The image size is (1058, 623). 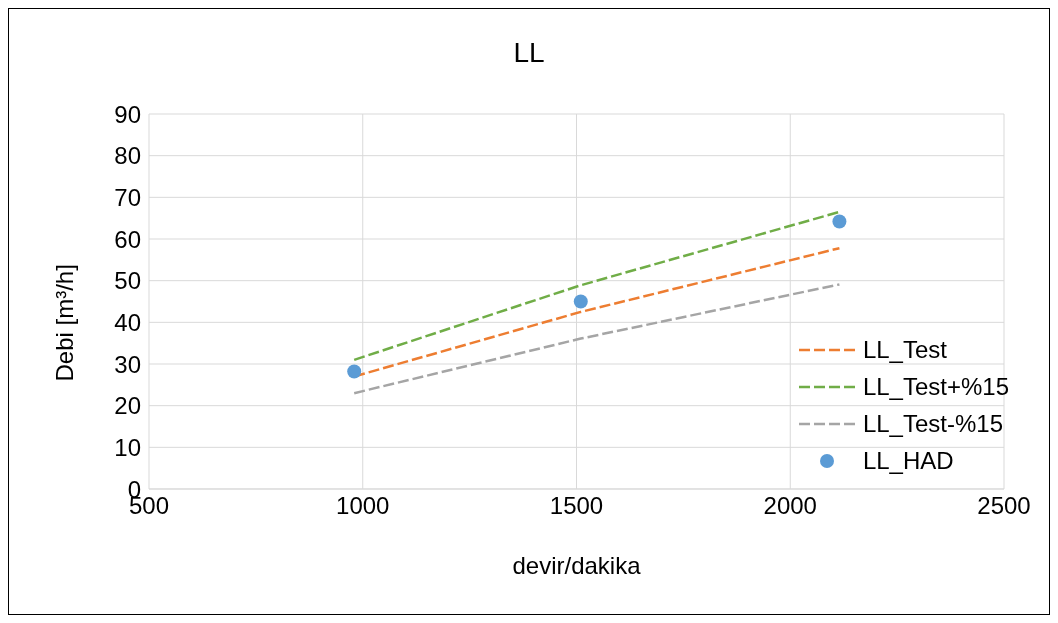 I want to click on x-tick-label: 1500, so click(x=576, y=506).